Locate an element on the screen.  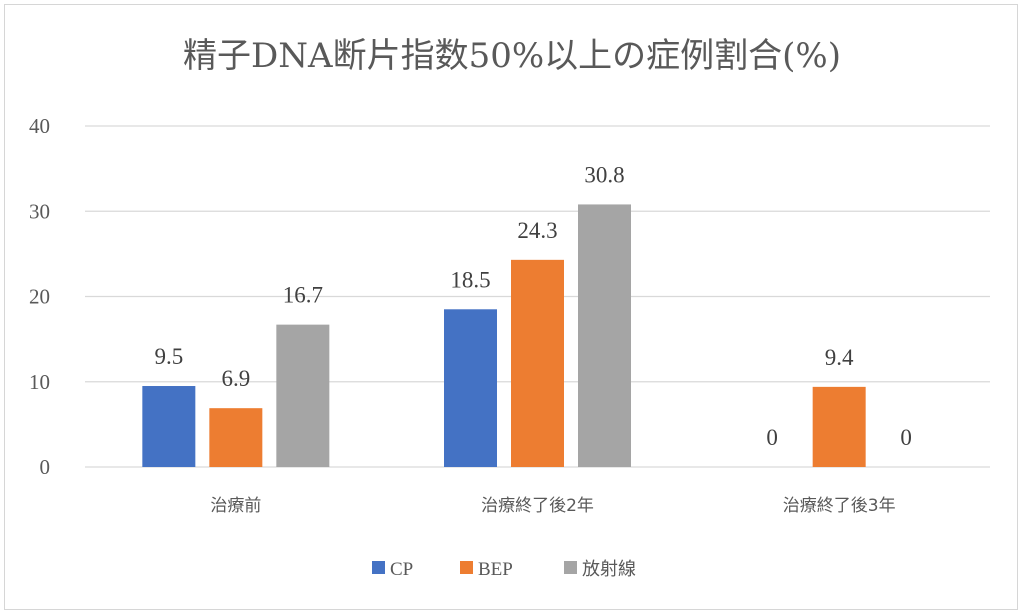
data-label: 30.8 is located at coordinates (604, 174).